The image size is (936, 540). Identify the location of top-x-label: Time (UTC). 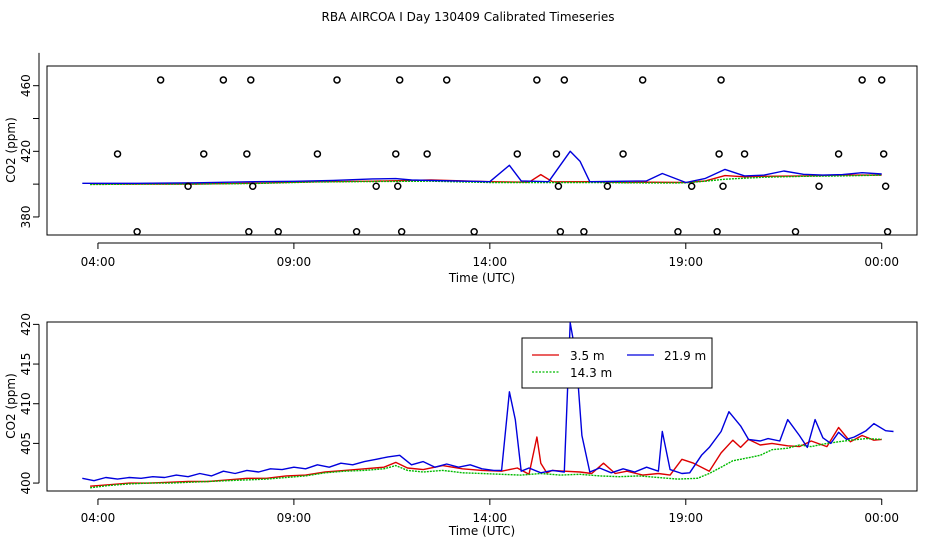
(481, 278).